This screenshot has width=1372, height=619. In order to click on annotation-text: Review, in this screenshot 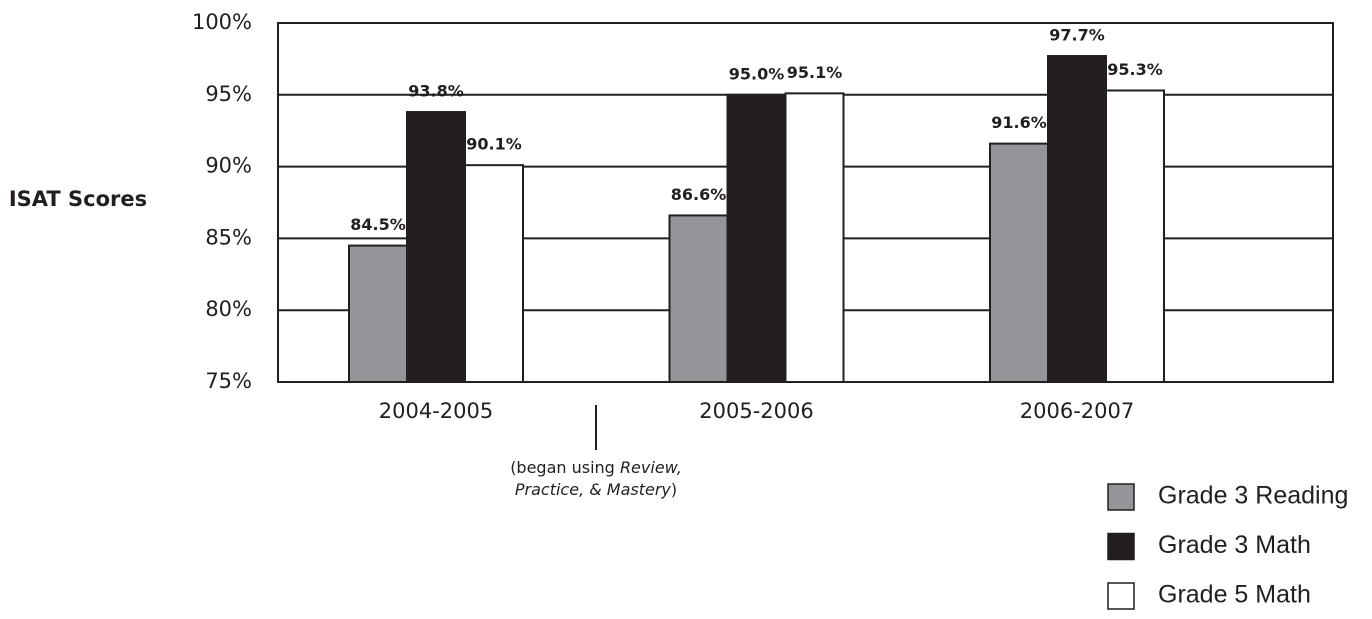, I will do `click(651, 467)`.